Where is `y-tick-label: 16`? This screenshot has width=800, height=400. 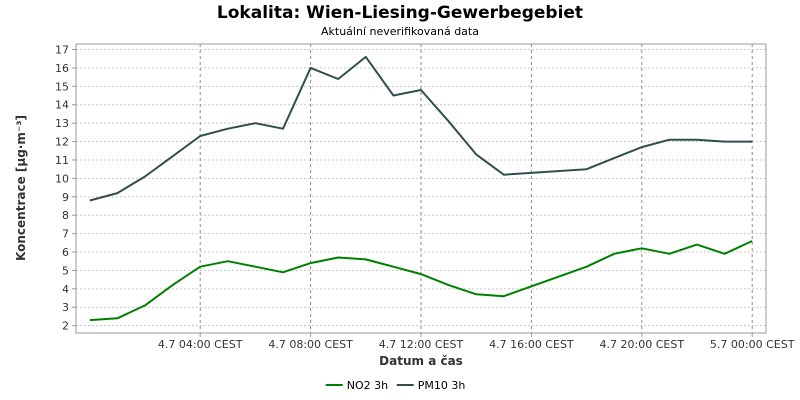
y-tick-label: 16 is located at coordinates (62, 68).